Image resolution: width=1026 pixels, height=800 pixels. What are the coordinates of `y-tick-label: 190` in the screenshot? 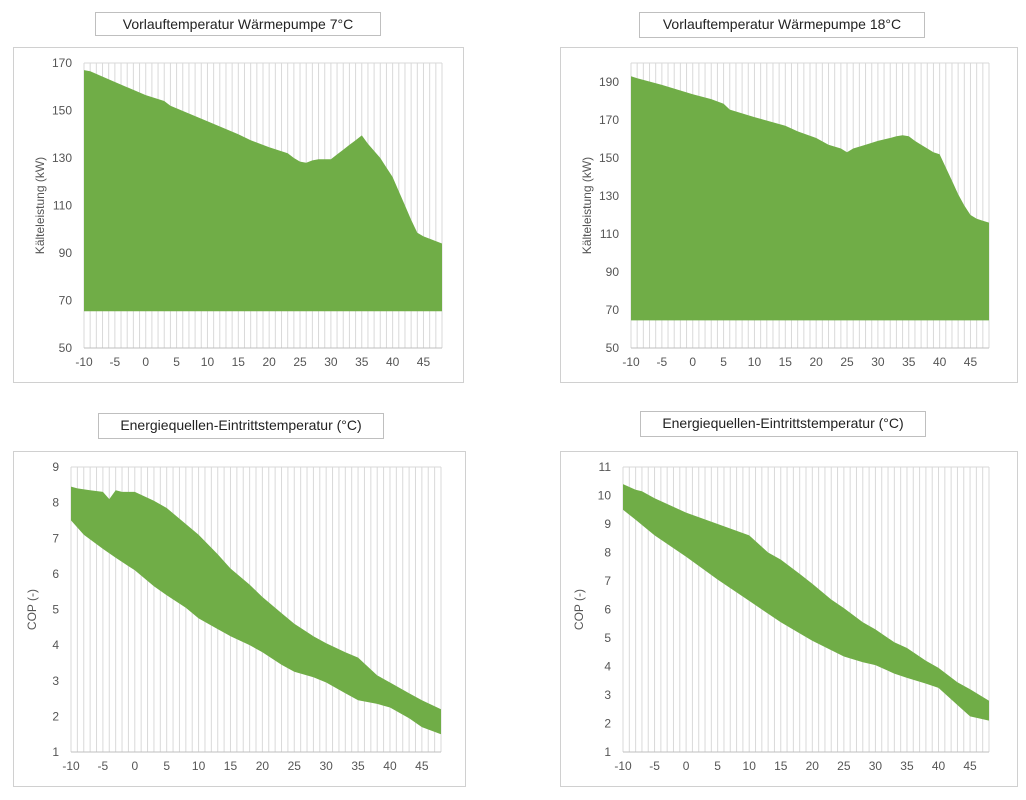 It's located at (609, 82).